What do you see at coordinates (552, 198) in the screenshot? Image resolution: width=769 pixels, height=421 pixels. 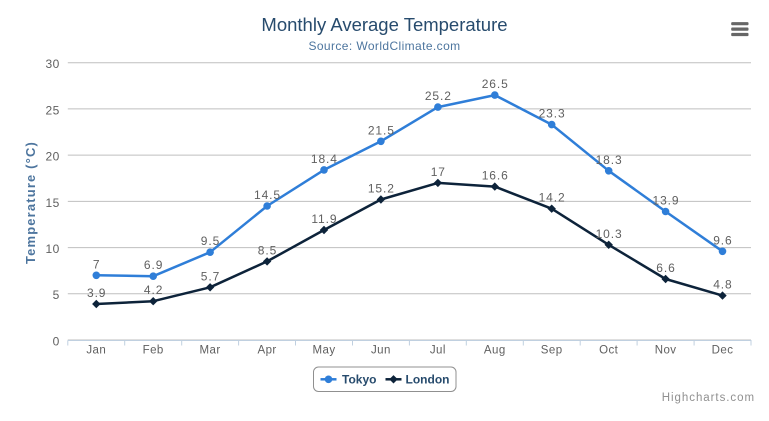 I see `svg-text: 14.2` at bounding box center [552, 198].